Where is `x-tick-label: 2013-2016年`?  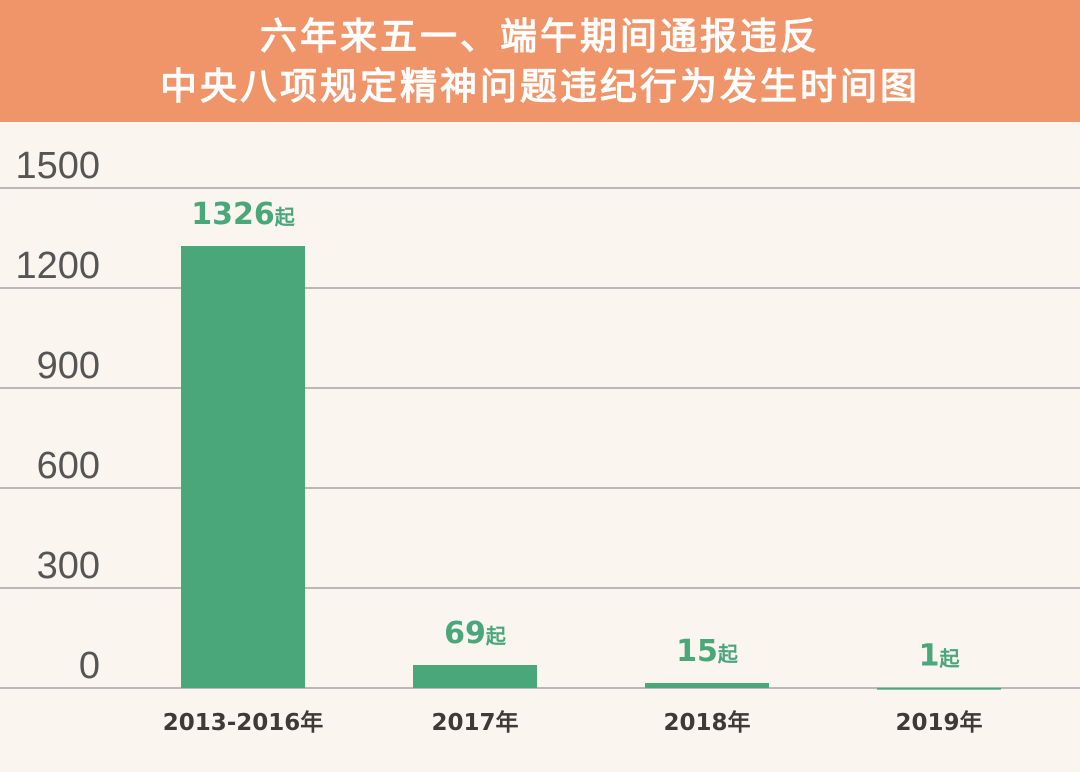
x-tick-label: 2013-2016年 is located at coordinates (243, 722).